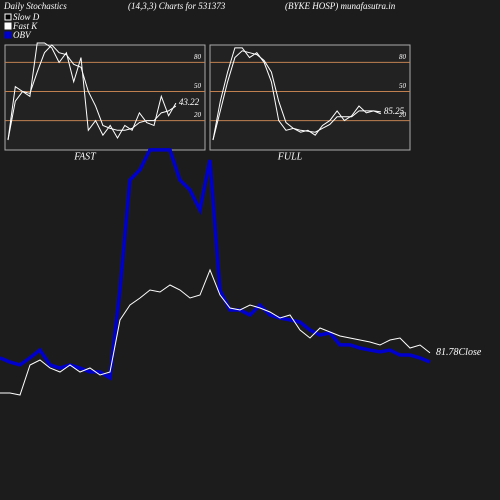  Describe the element at coordinates (394, 111) in the screenshot. I see `panel-annotation: 85.25` at that location.